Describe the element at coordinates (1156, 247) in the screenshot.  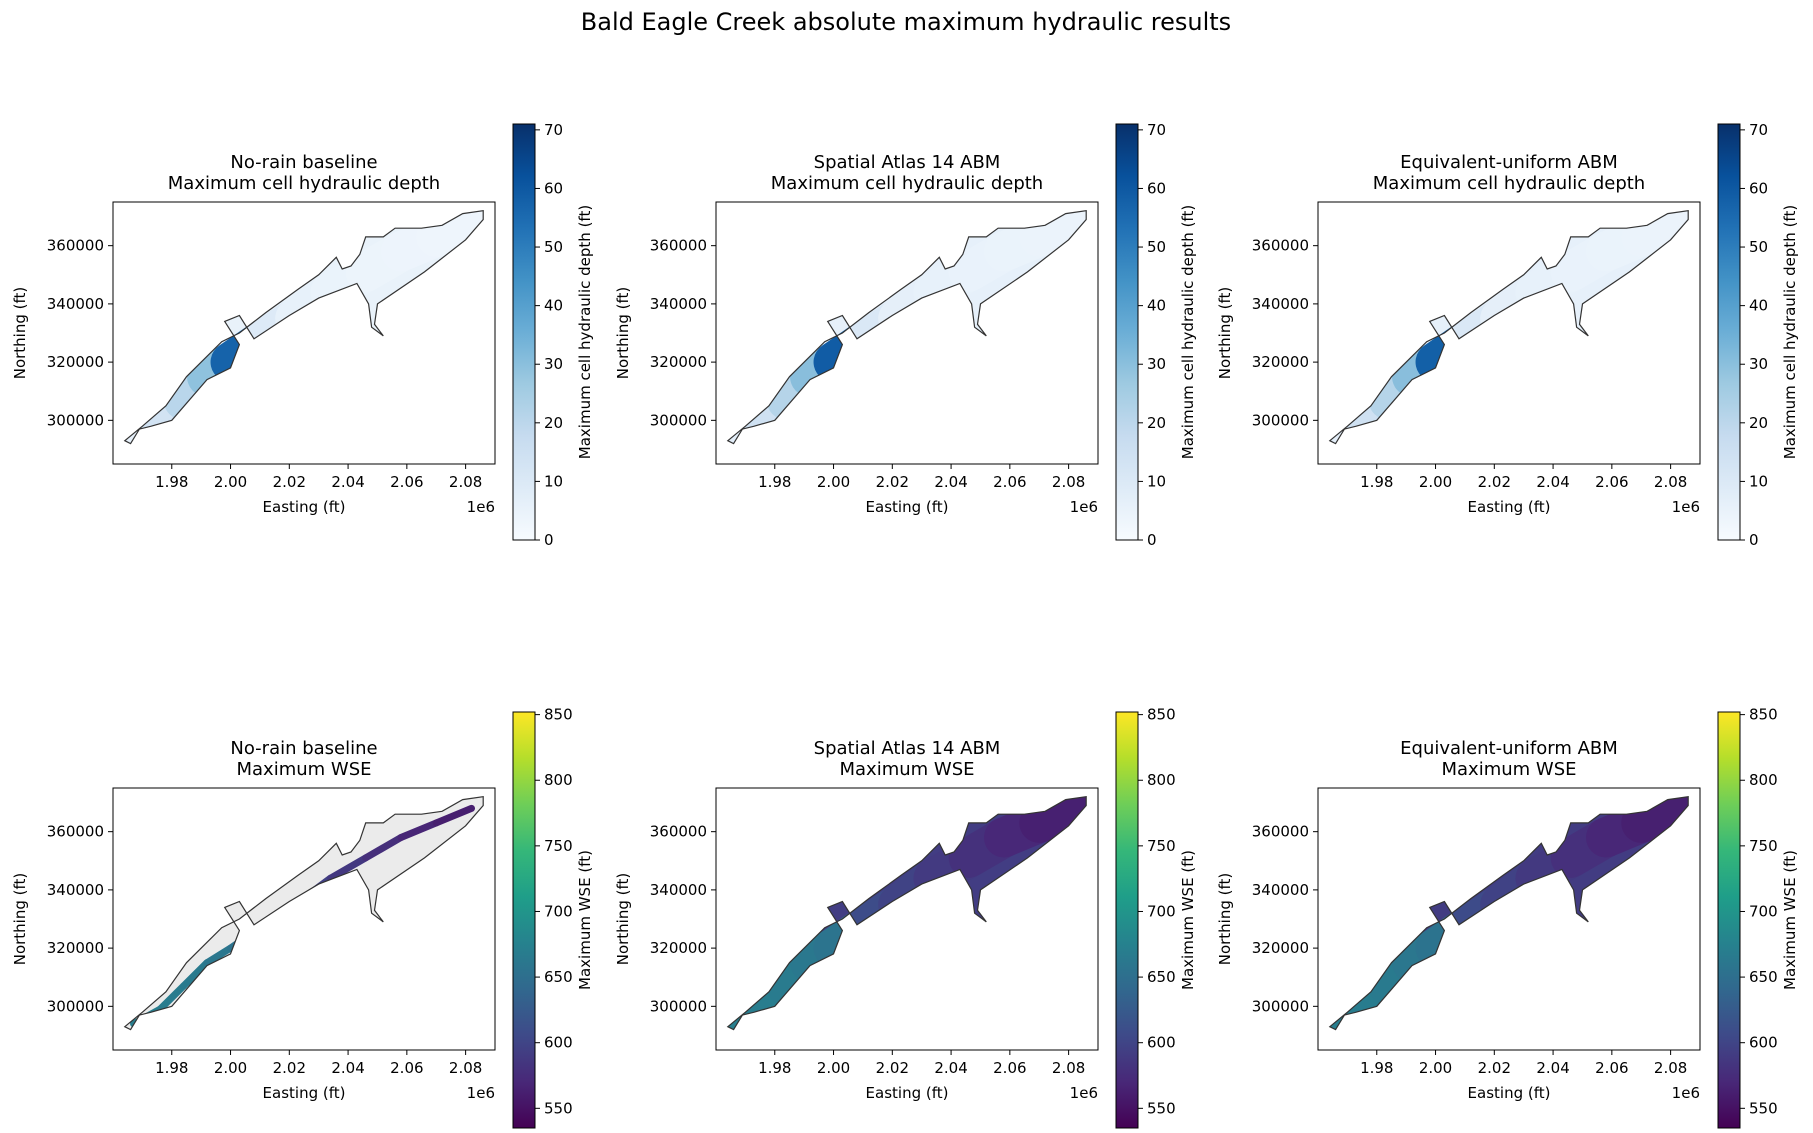
I see `colorbar-tick-label: 50` at that location.